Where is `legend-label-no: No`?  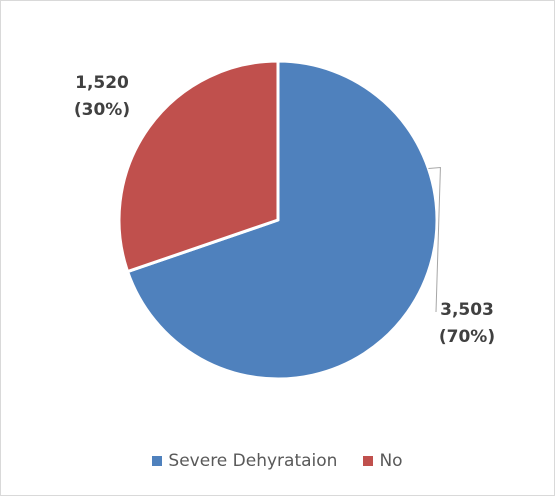
legend-label-no: No is located at coordinates (391, 461).